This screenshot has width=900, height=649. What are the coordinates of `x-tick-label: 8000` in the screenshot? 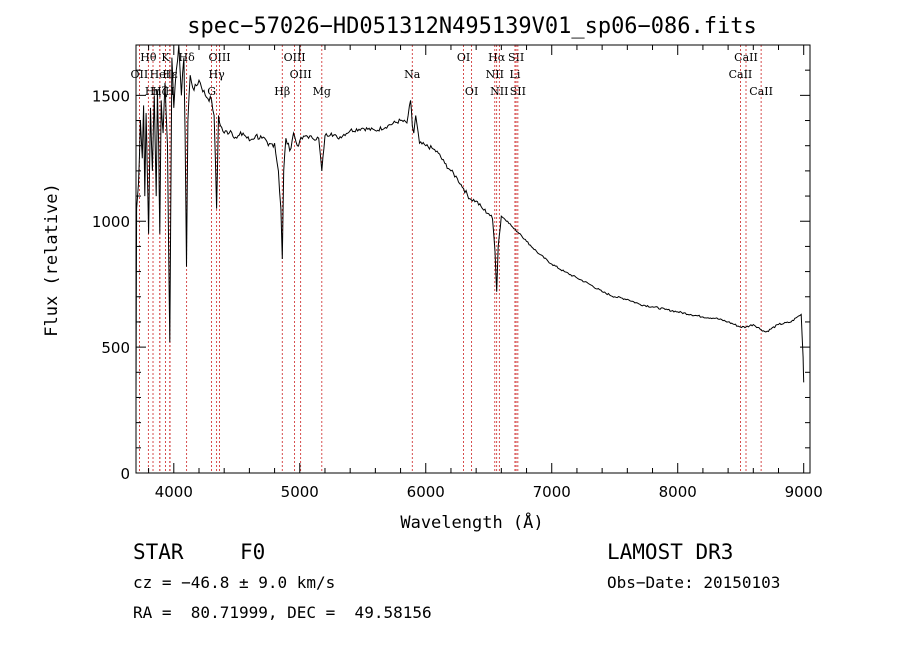 It's located at (678, 492).